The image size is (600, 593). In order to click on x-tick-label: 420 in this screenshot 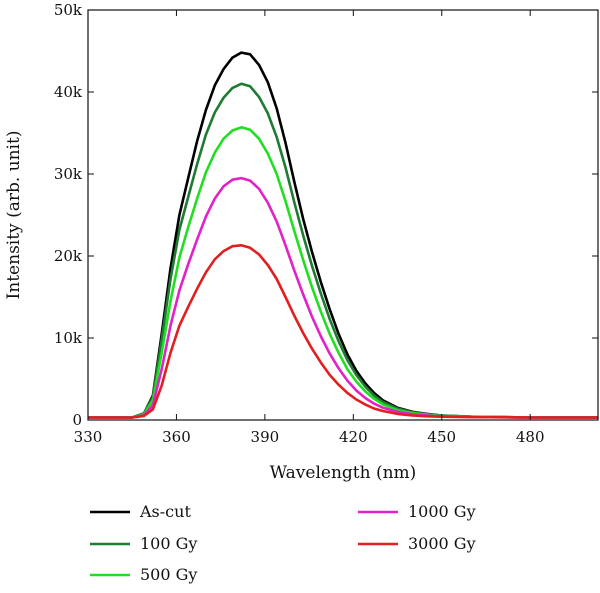, I will do `click(353, 437)`.